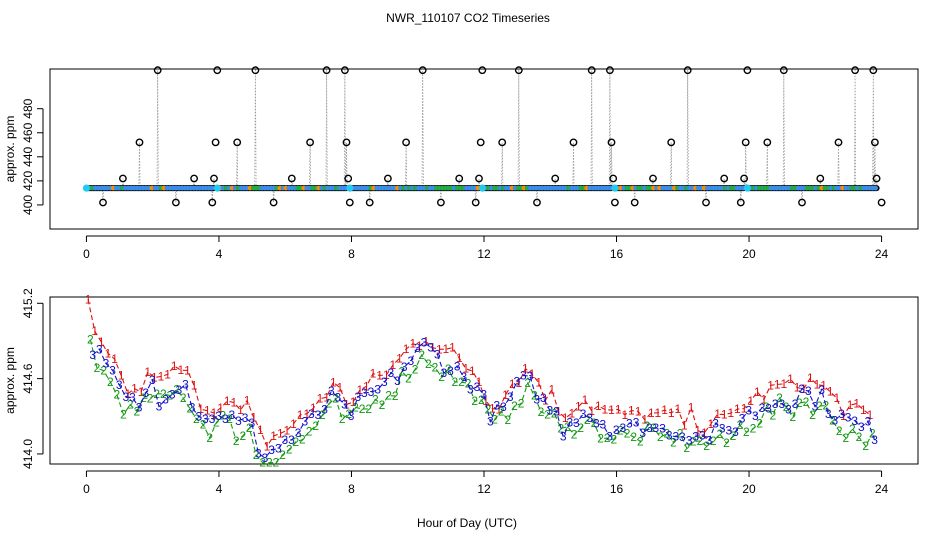 This screenshot has width=936, height=540. I want to click on bottom-x-tick-label: 20, so click(749, 489).